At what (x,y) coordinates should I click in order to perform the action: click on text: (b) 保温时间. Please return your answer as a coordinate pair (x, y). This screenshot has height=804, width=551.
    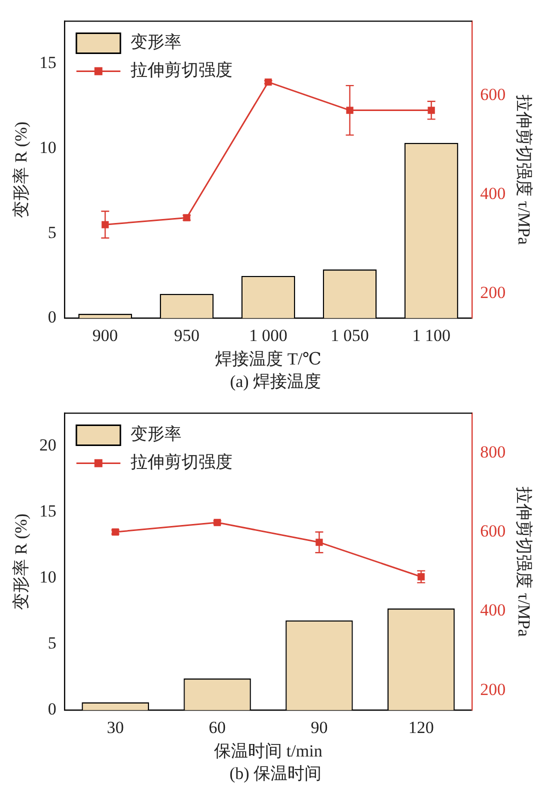
    Looking at the image, I should click on (275, 774).